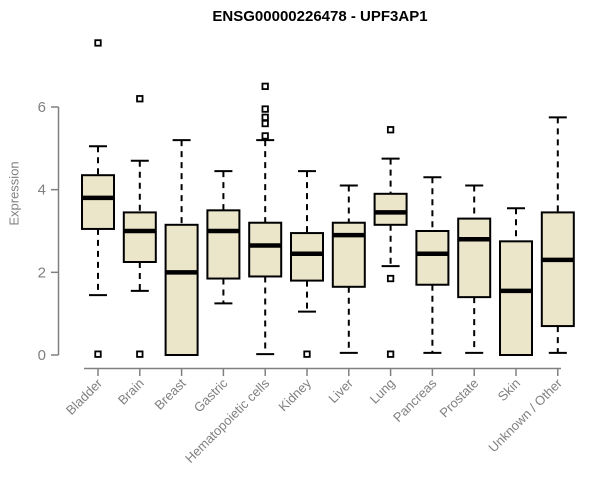 Image resolution: width=600 pixels, height=500 pixels. Describe the element at coordinates (84, 396) in the screenshot. I see `x-tick-label: Bladder` at that location.